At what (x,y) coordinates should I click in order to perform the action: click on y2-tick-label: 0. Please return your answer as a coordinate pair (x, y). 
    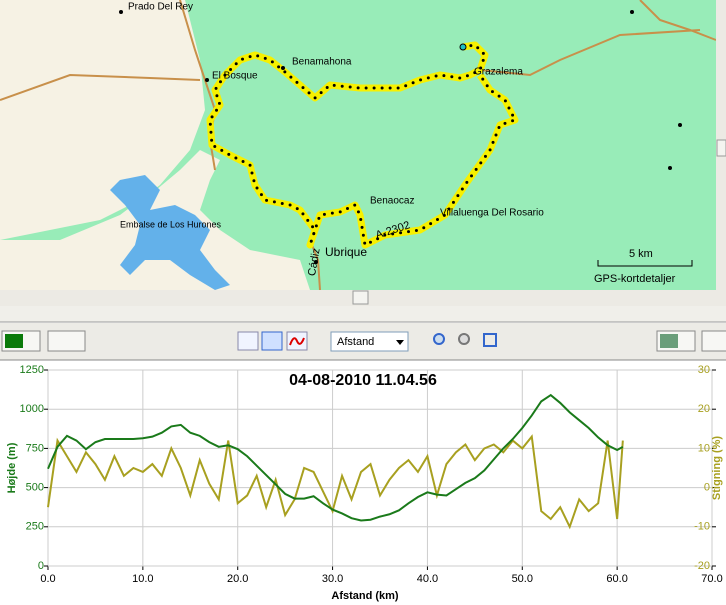
    Looking at the image, I should click on (707, 488).